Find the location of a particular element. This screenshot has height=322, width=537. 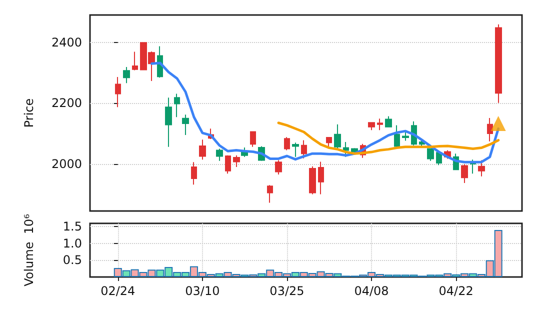

y-tick-label: 0.5 is located at coordinates (72, 260).